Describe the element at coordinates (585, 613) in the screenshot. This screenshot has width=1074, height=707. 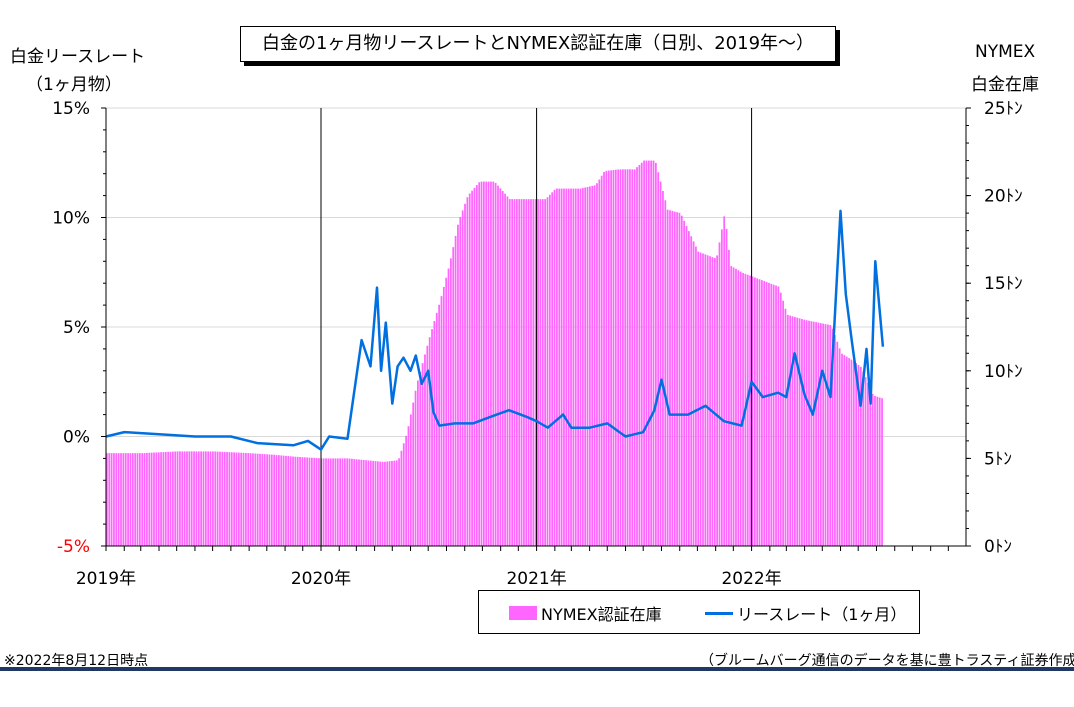
I see `legend-item-inventory: NYMEX認証在庫` at that location.